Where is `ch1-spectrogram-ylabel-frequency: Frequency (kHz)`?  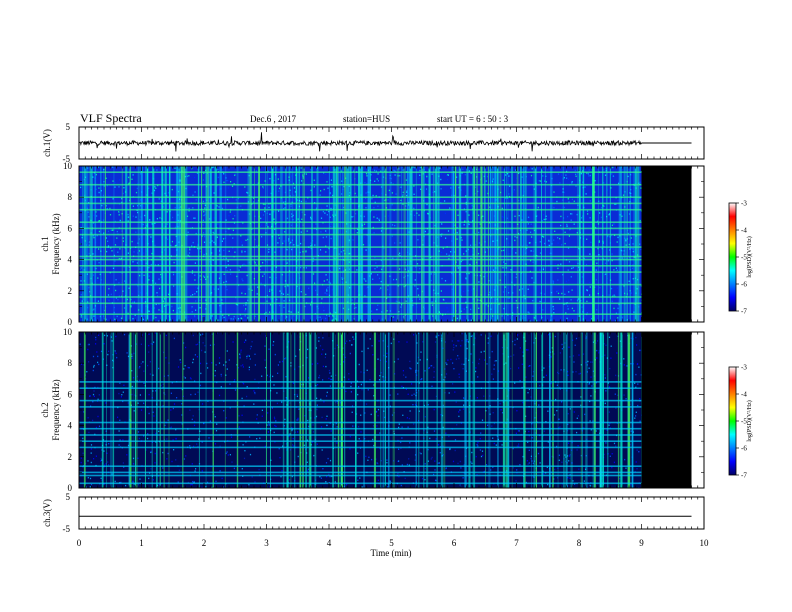 ch1-spectrogram-ylabel-frequency: Frequency (kHz) is located at coordinates (56, 243).